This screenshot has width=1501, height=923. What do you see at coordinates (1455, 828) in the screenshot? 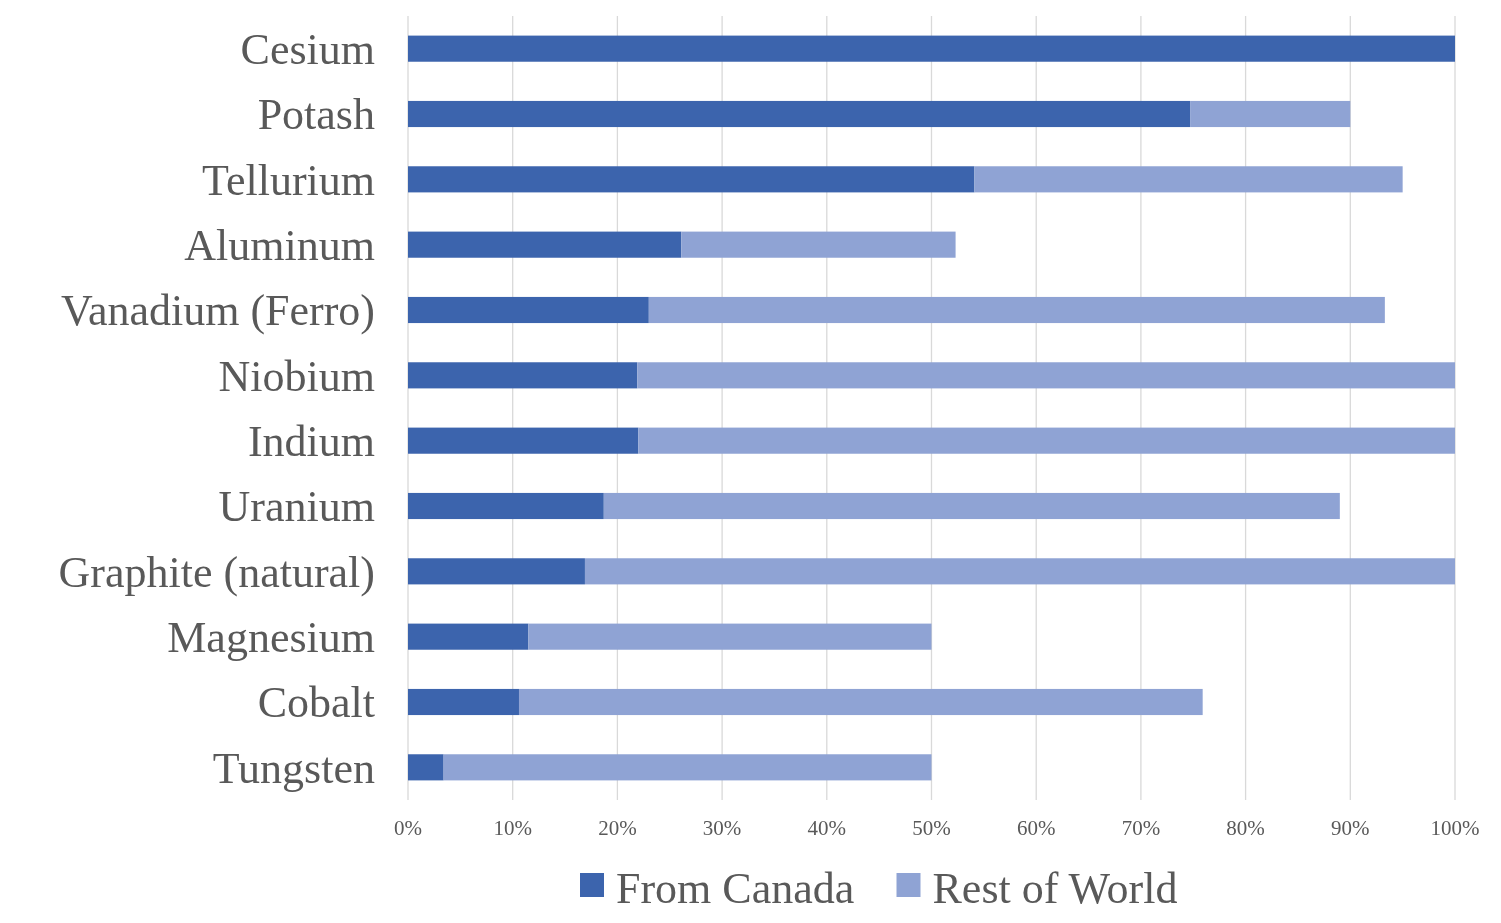
I see `x-tick-label: 100%` at bounding box center [1455, 828].